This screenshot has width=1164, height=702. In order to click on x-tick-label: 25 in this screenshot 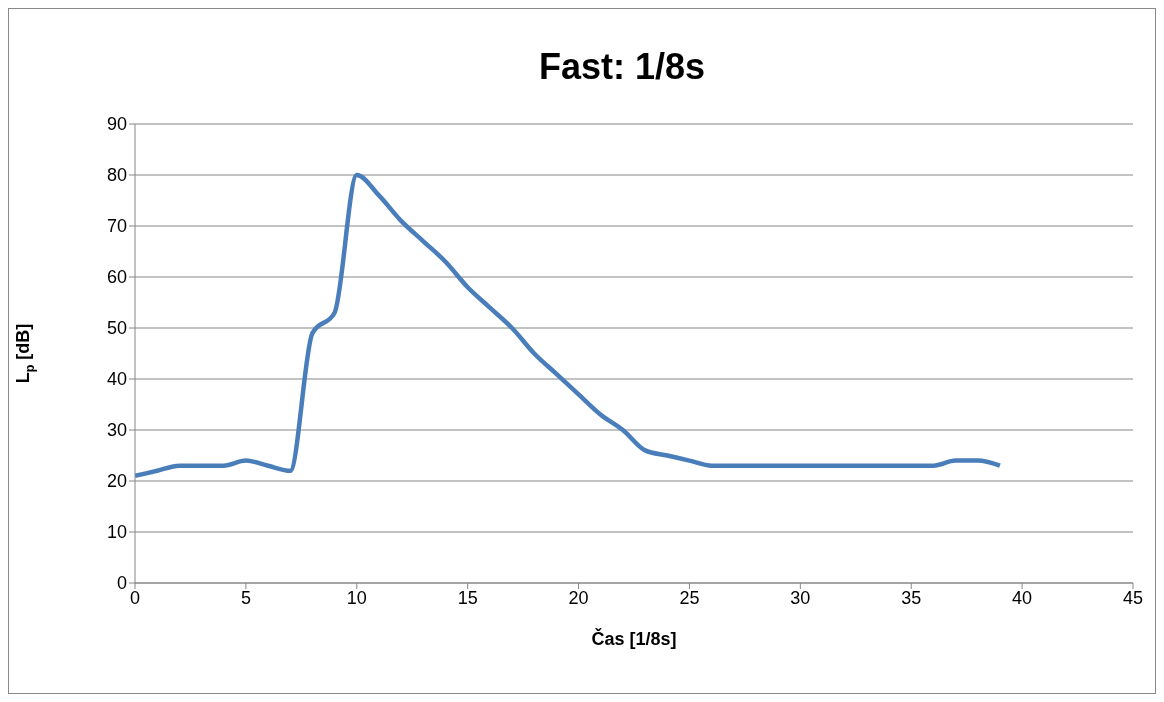, I will do `click(689, 597)`.